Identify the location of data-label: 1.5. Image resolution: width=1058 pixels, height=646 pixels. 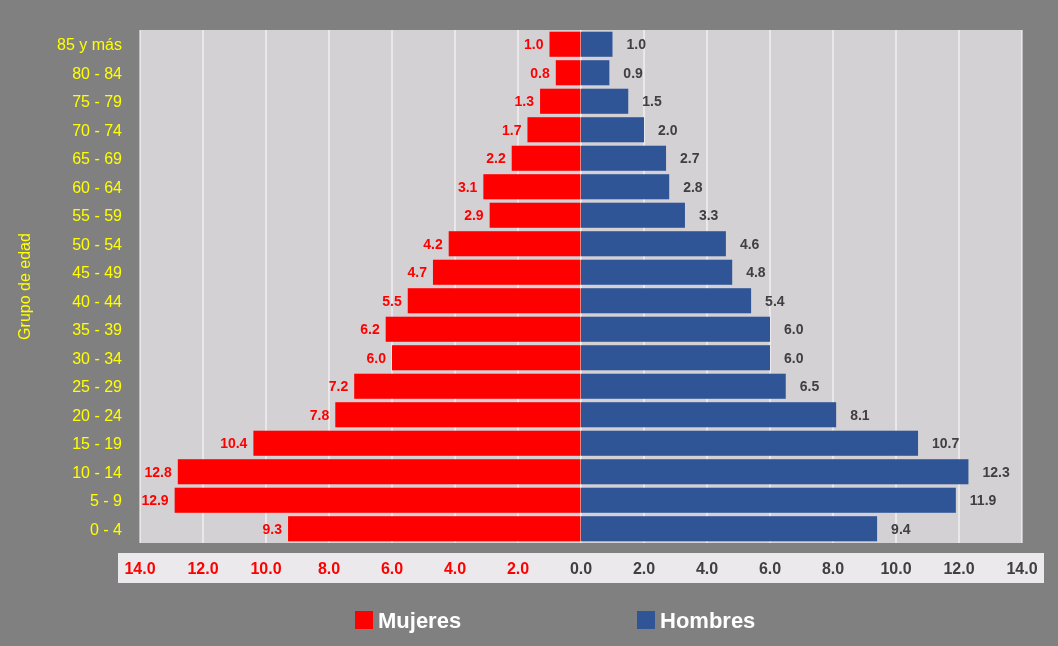
(652, 101).